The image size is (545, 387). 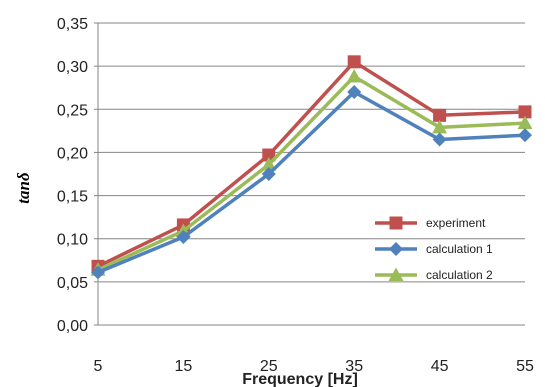 What do you see at coordinates (72, 240) in the screenshot?
I see `y-tick-label: 0,10` at bounding box center [72, 240].